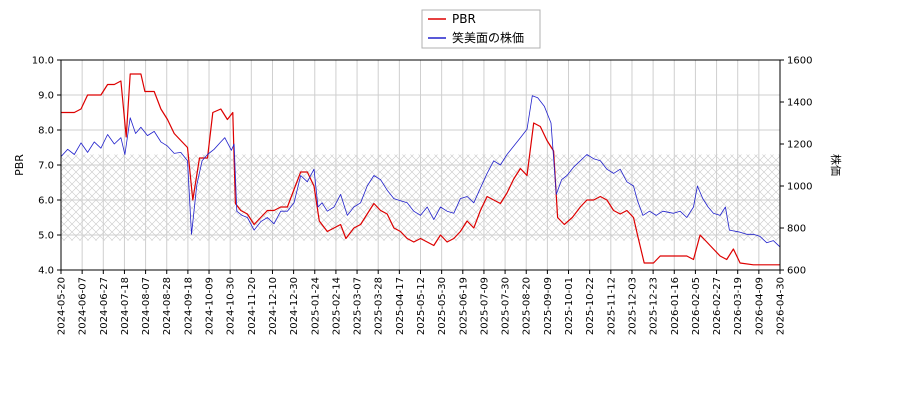  Describe the element at coordinates (799, 145) in the screenshot. I see `right-tick-label: 1200` at that location.